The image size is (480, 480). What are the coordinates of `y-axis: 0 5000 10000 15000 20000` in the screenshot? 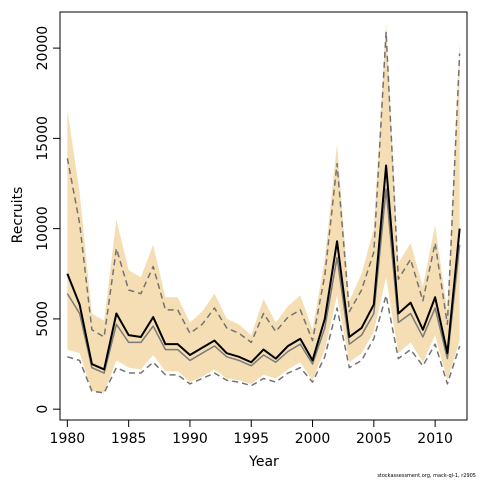 It's located at (48, 220).